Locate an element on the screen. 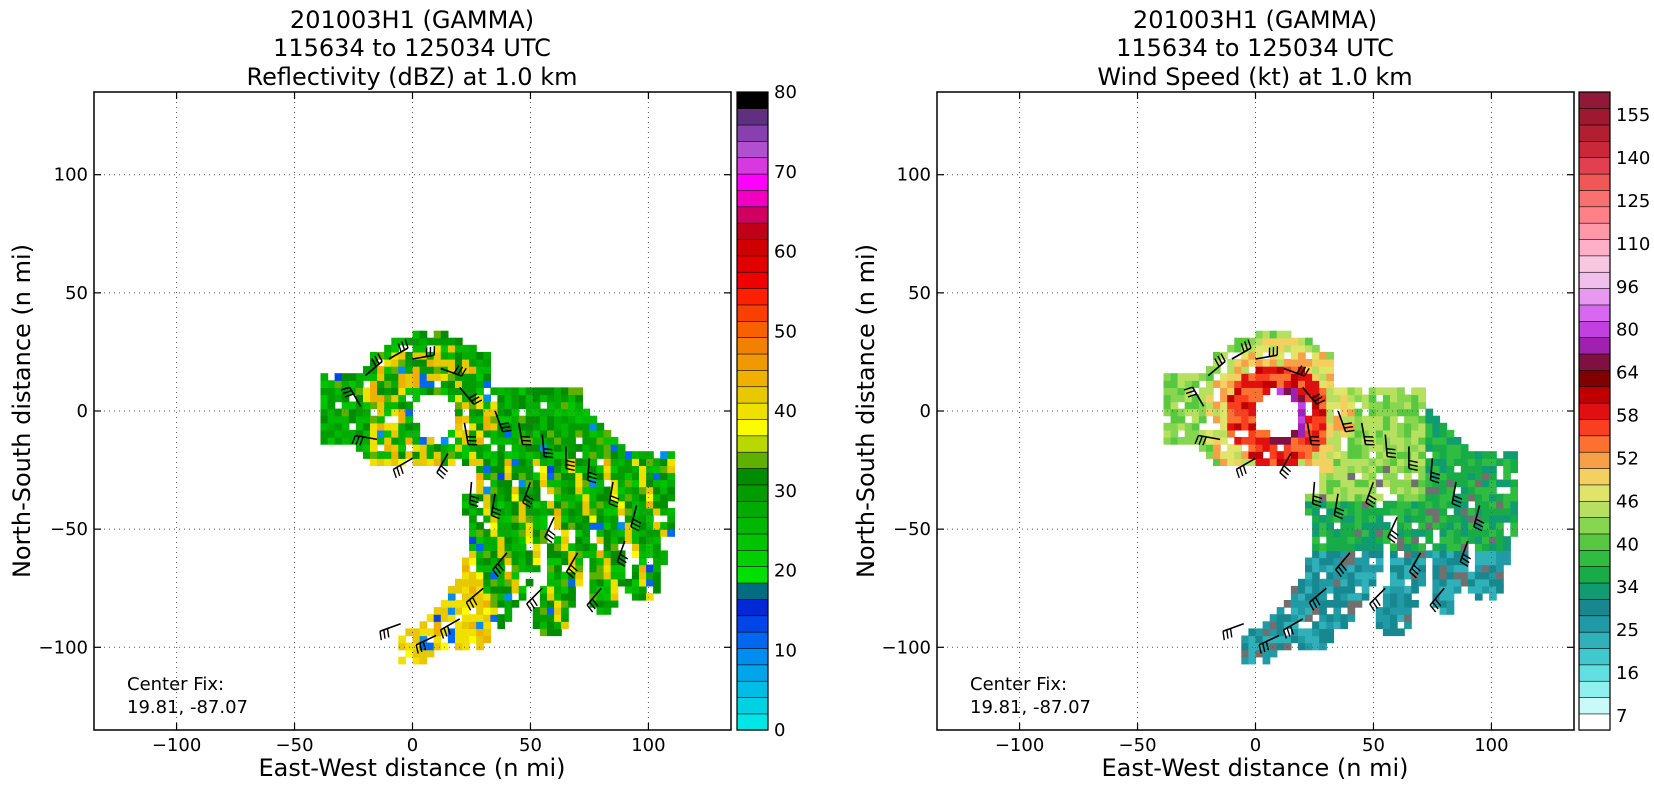  x-tick-label: 100 is located at coordinates (648, 745).